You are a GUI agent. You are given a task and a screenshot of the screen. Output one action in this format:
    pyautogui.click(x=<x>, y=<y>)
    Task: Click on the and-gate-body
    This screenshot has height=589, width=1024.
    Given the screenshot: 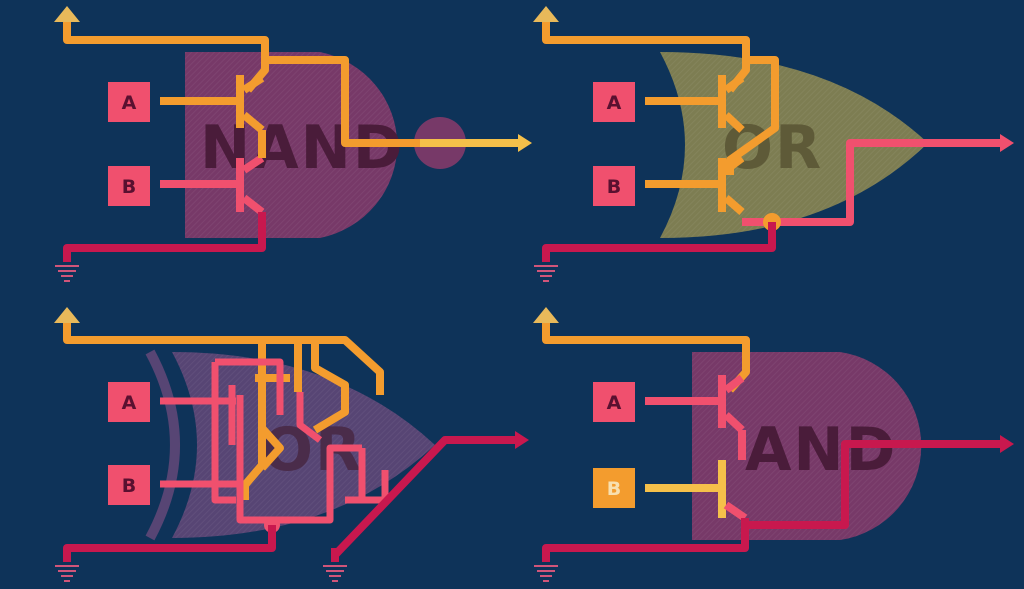 What is the action you would take?
    pyautogui.click(x=807, y=446)
    